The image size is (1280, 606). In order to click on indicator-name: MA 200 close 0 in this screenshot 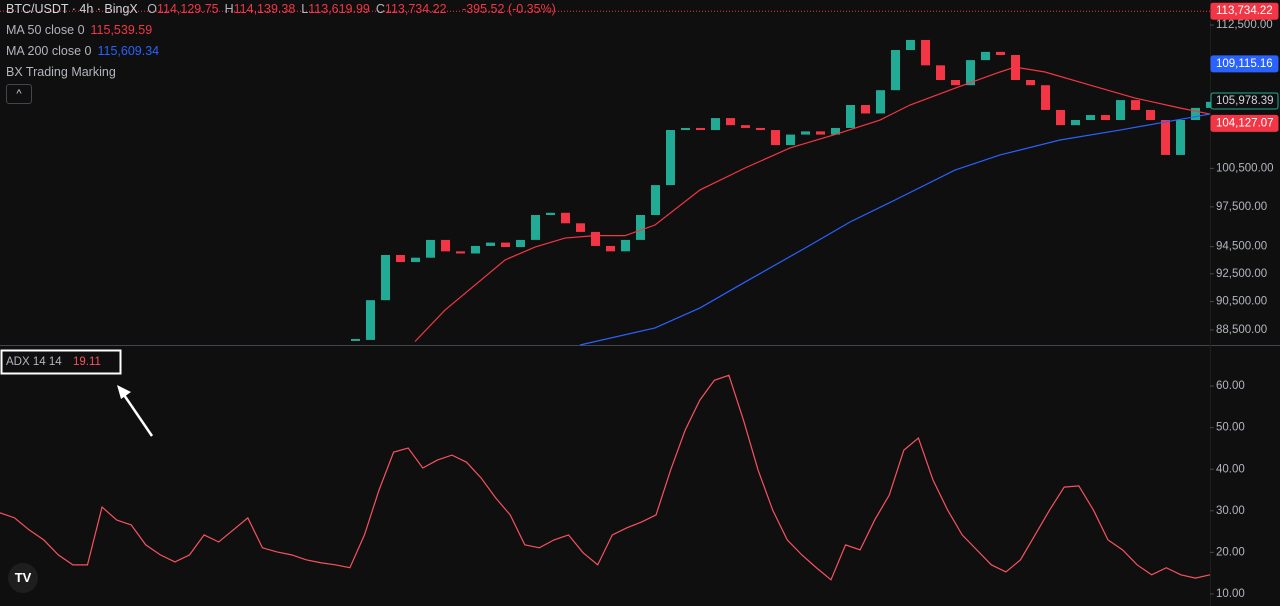, I will do `click(49, 51)`.